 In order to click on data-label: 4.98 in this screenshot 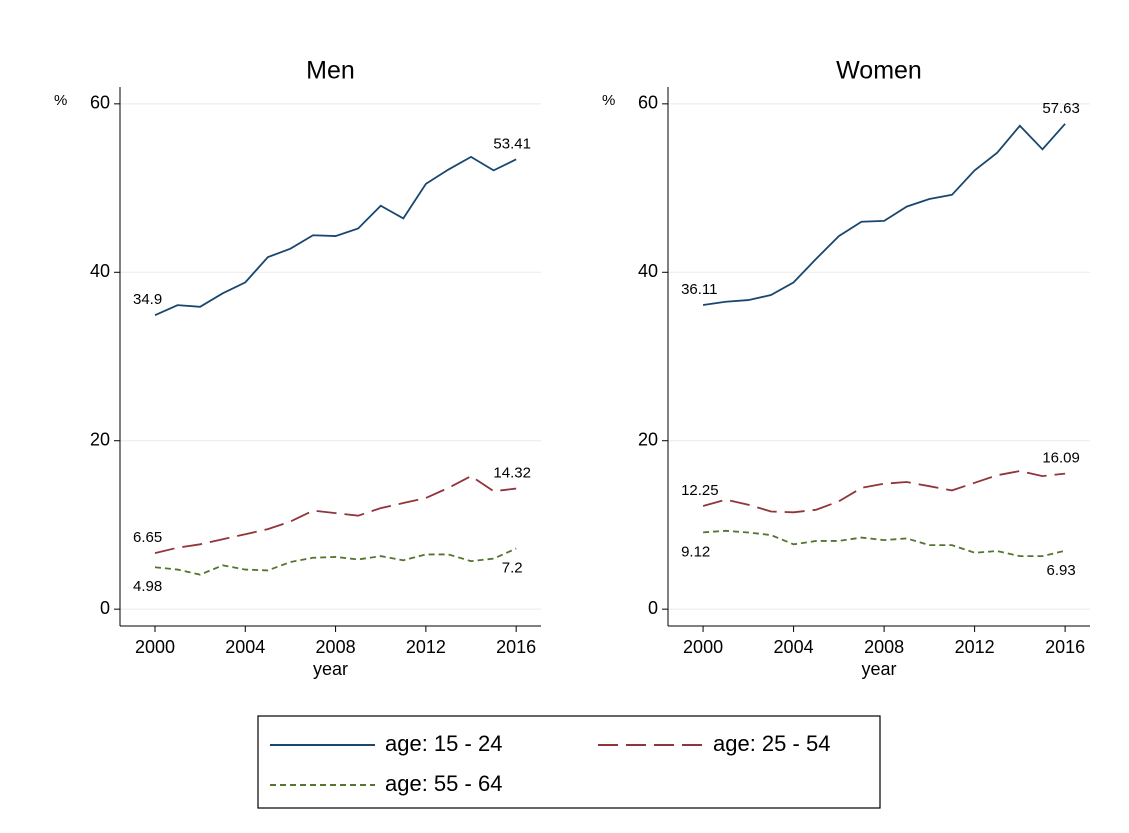, I will do `click(147, 586)`.